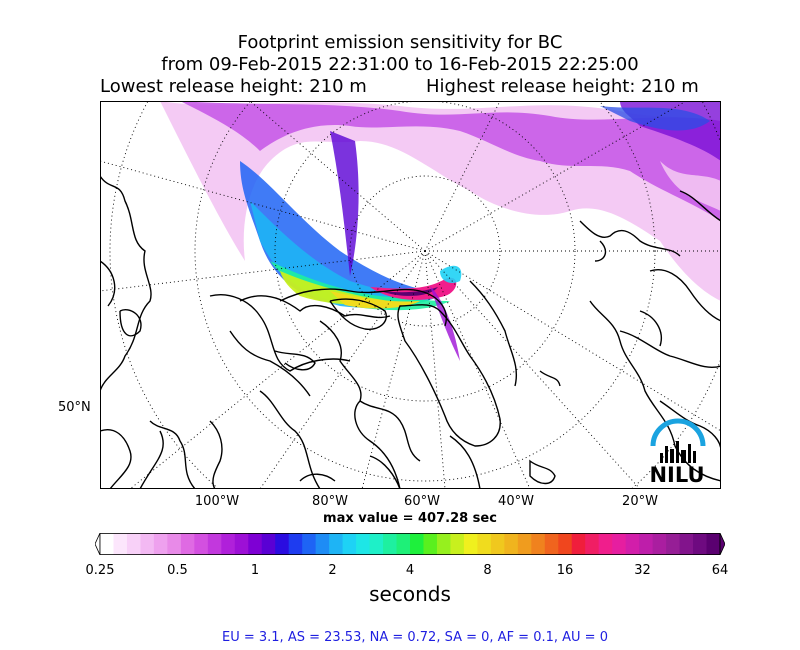  I want to click on colorbar-tick-label: 2, so click(332, 570).